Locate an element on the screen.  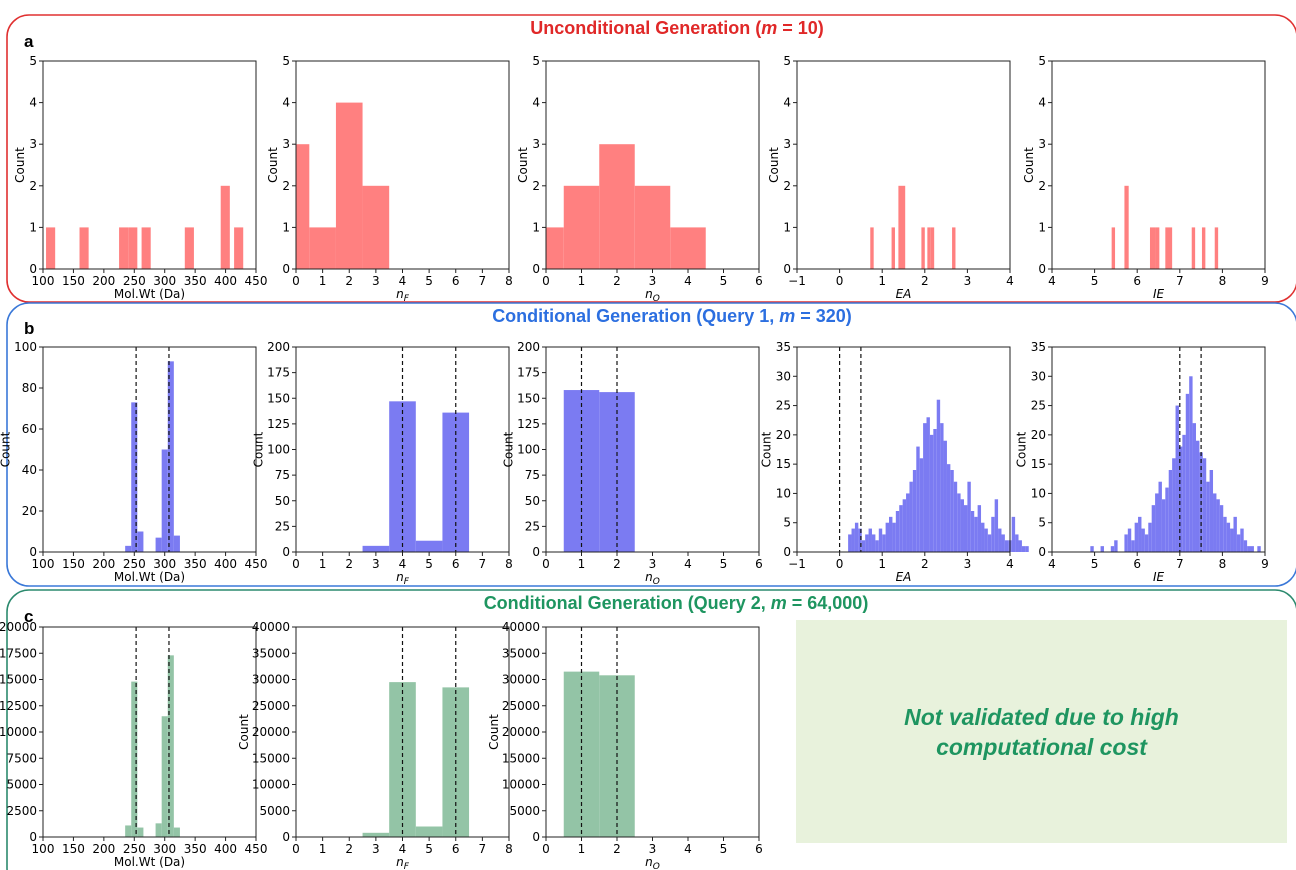
ytick-label-b4-2: 10 is located at coordinates (783, 493).